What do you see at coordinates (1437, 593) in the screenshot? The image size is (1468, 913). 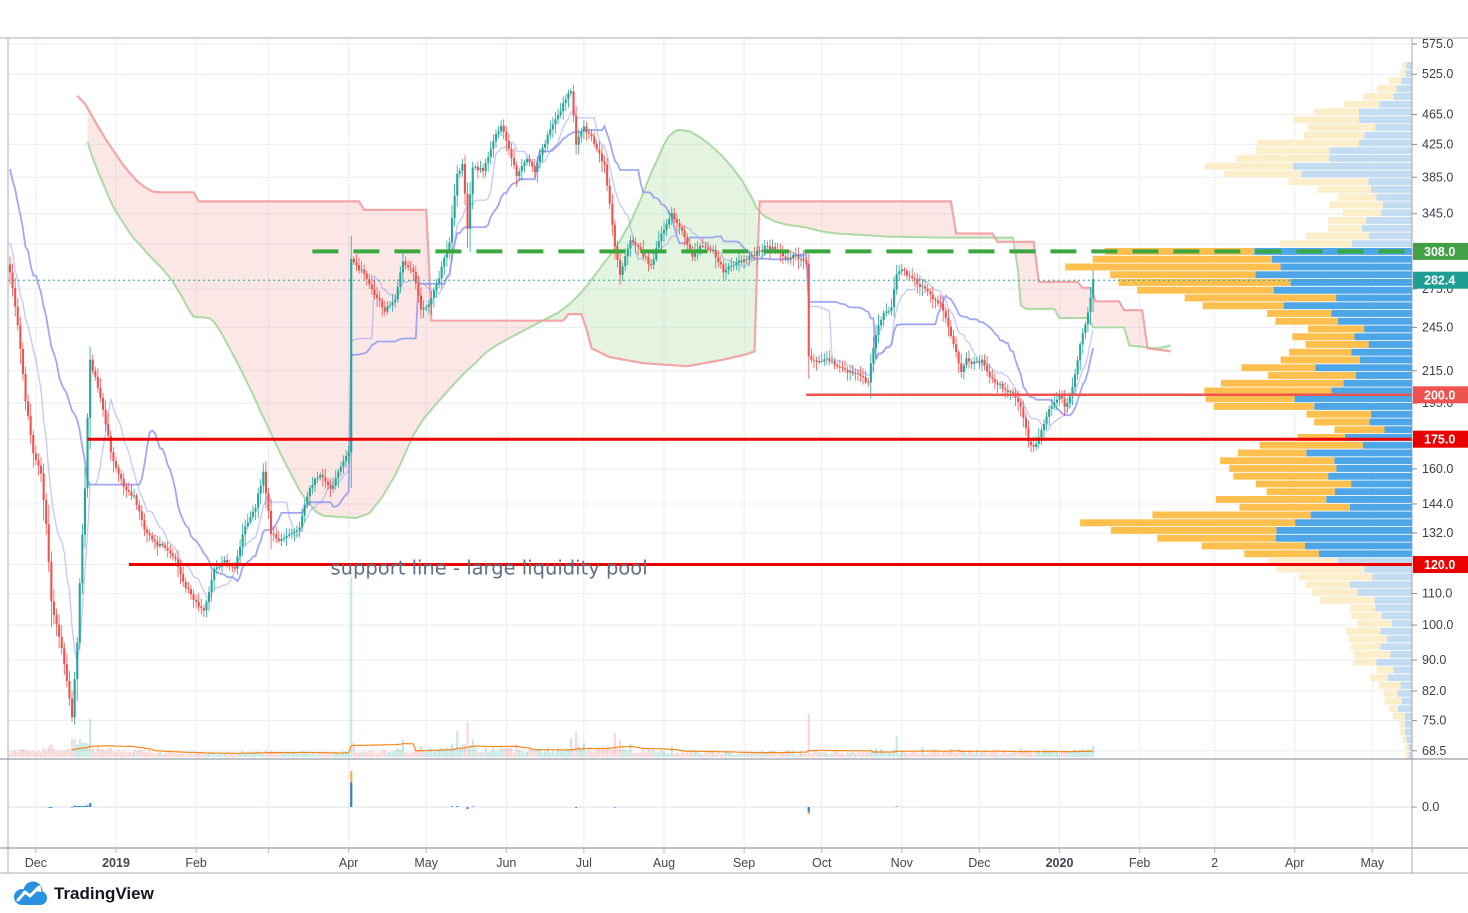 I see `y-tick-110.0: 110.0` at bounding box center [1437, 593].